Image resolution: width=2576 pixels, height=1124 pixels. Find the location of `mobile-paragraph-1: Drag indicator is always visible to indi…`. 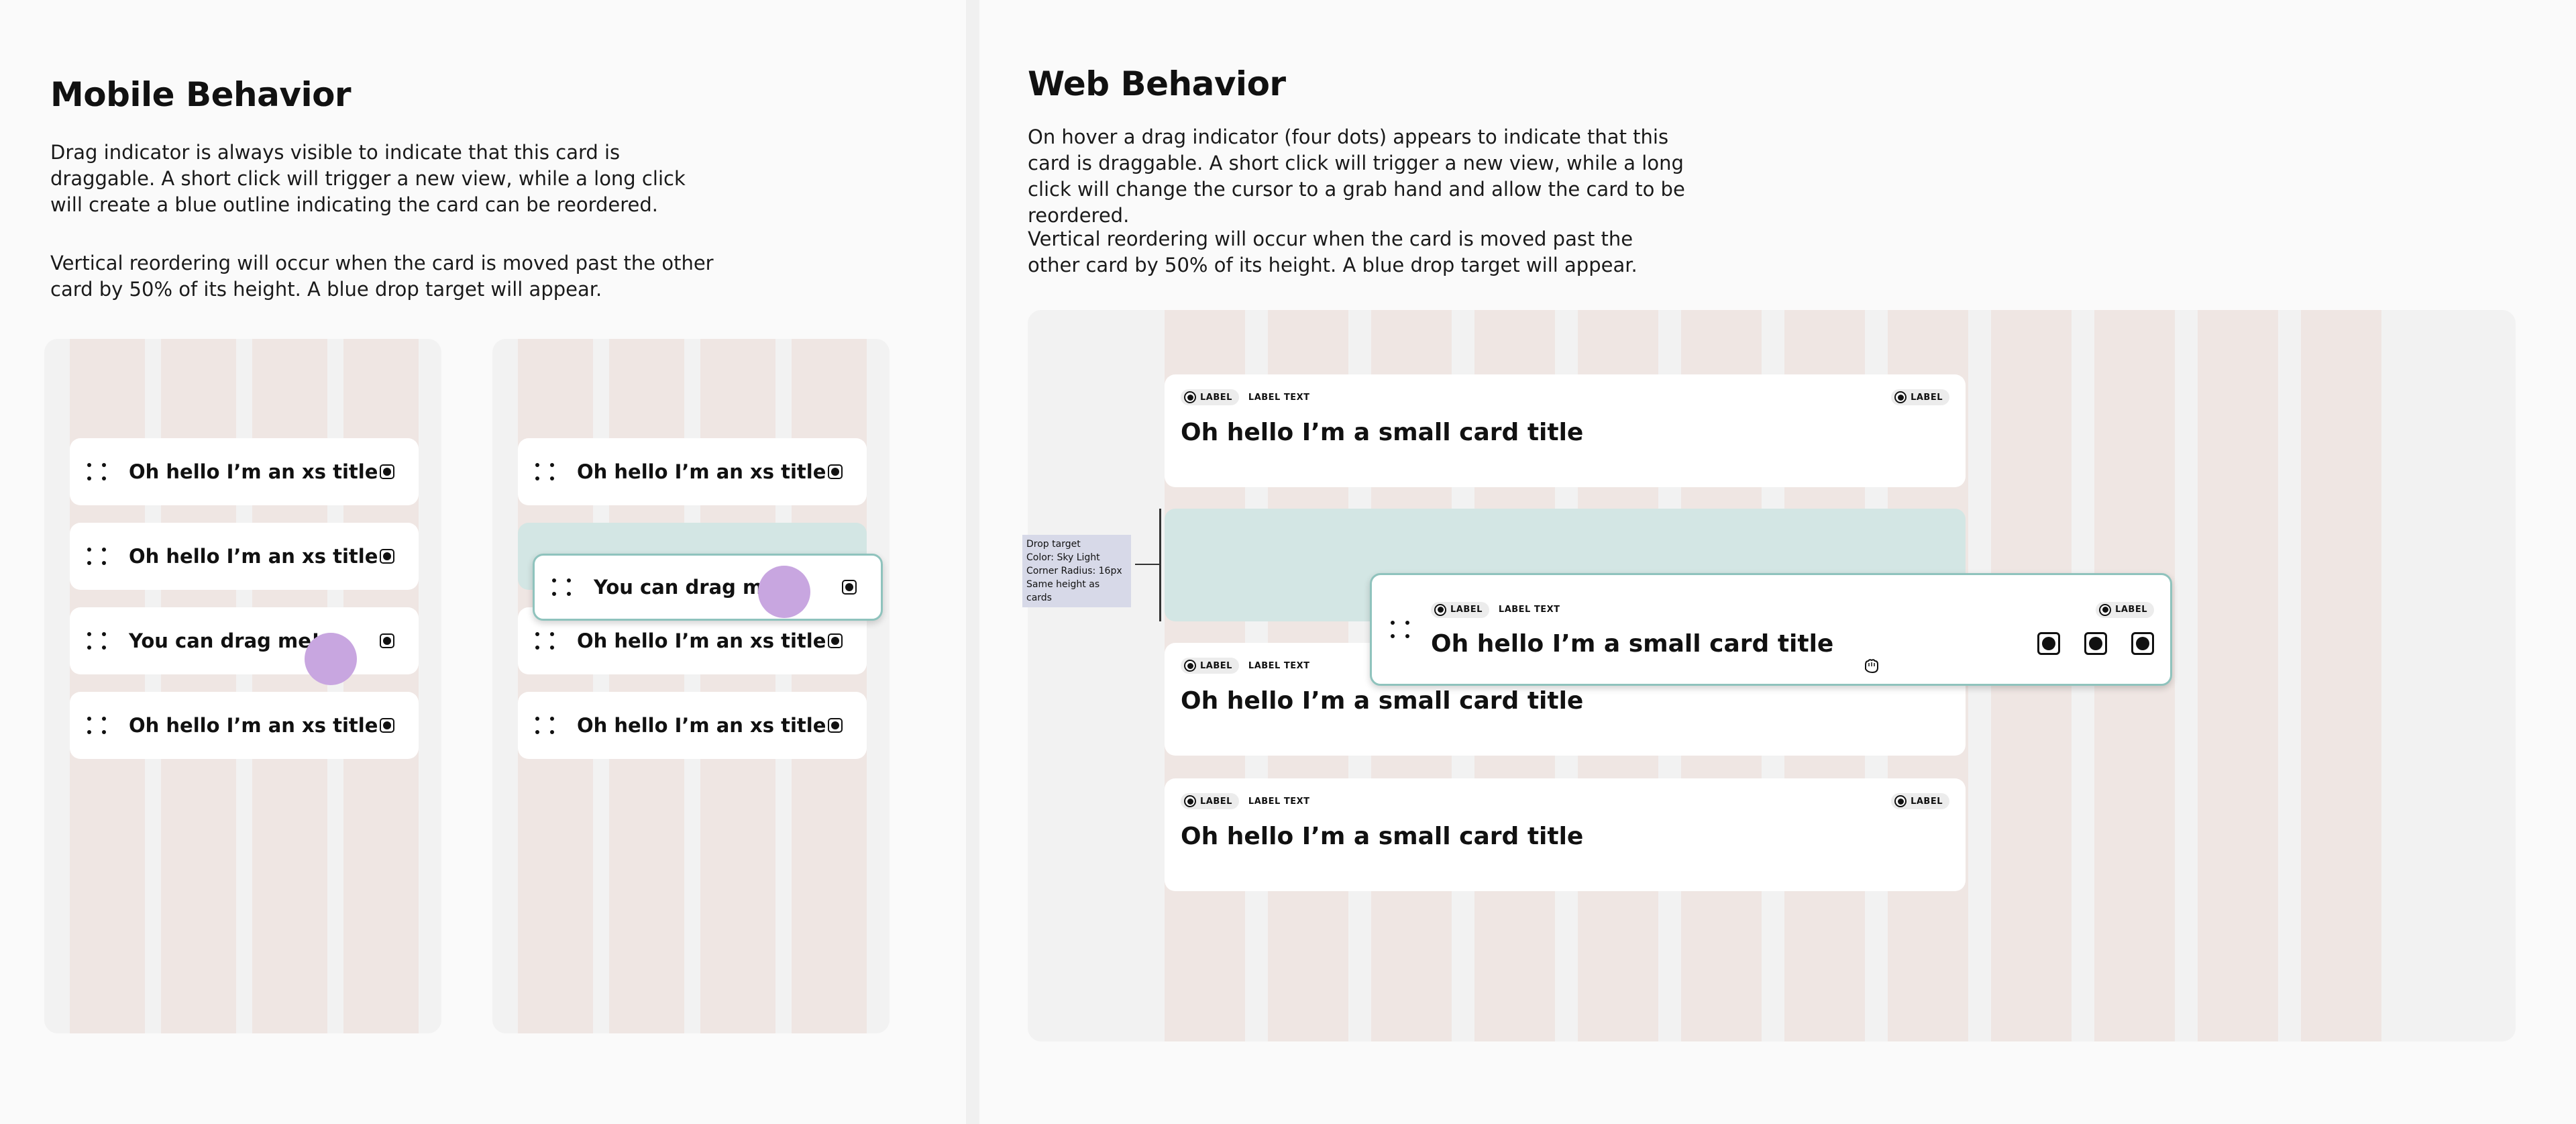

mobile-paragraph-1: Drag indicator is always visible to indi… is located at coordinates (368, 178).